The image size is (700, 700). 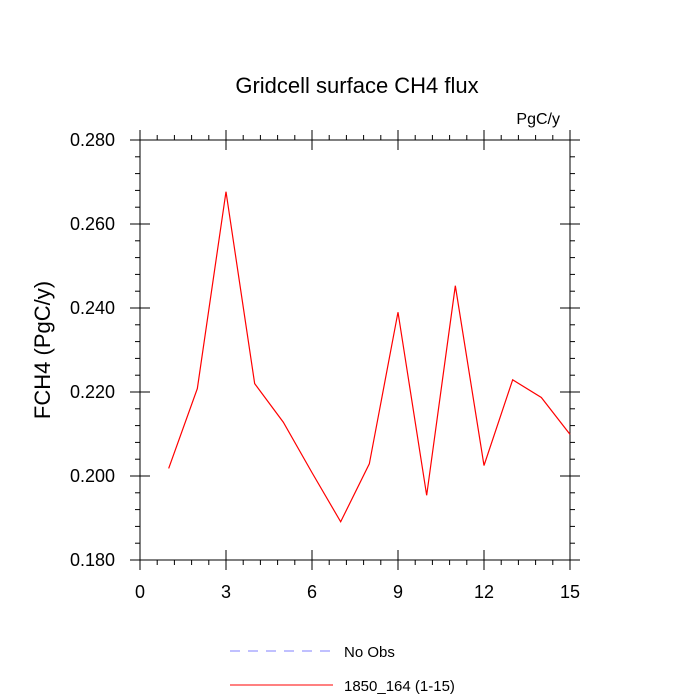 I want to click on x-tick-label: 3, so click(x=226, y=592).